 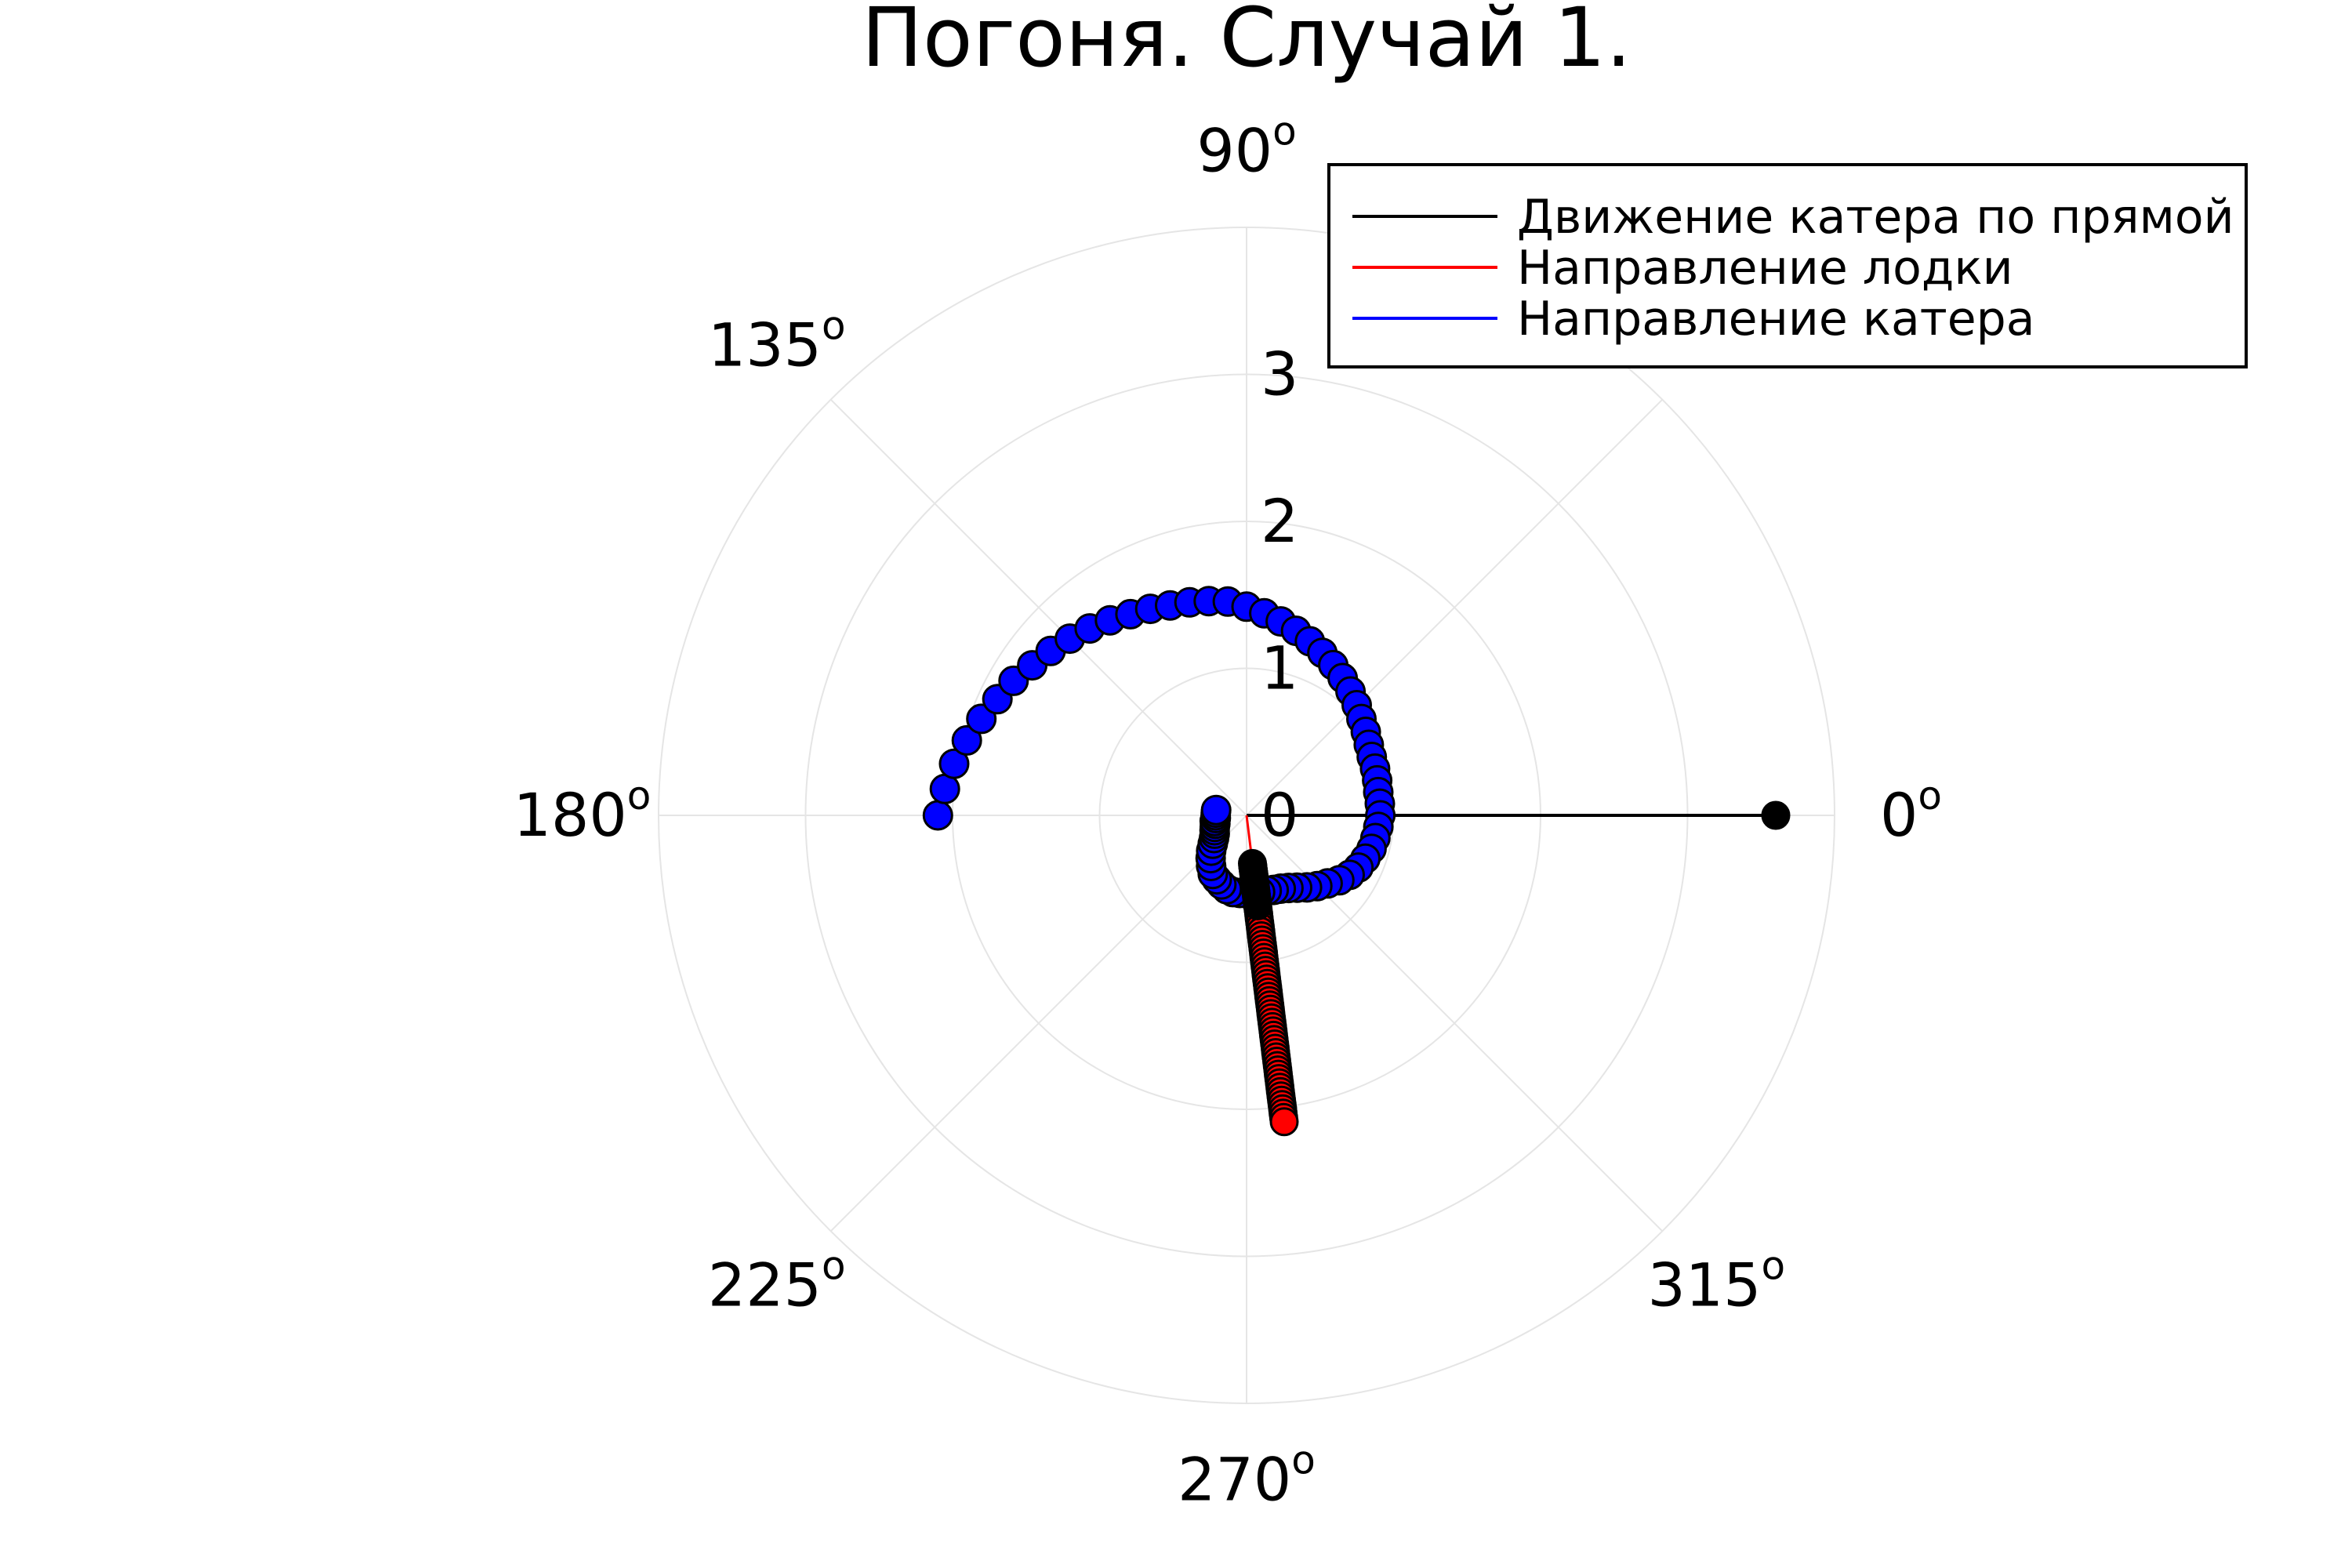 What do you see at coordinates (1247, 42) in the screenshot?
I see `chart-title: Погоня. Случай 1.` at bounding box center [1247, 42].